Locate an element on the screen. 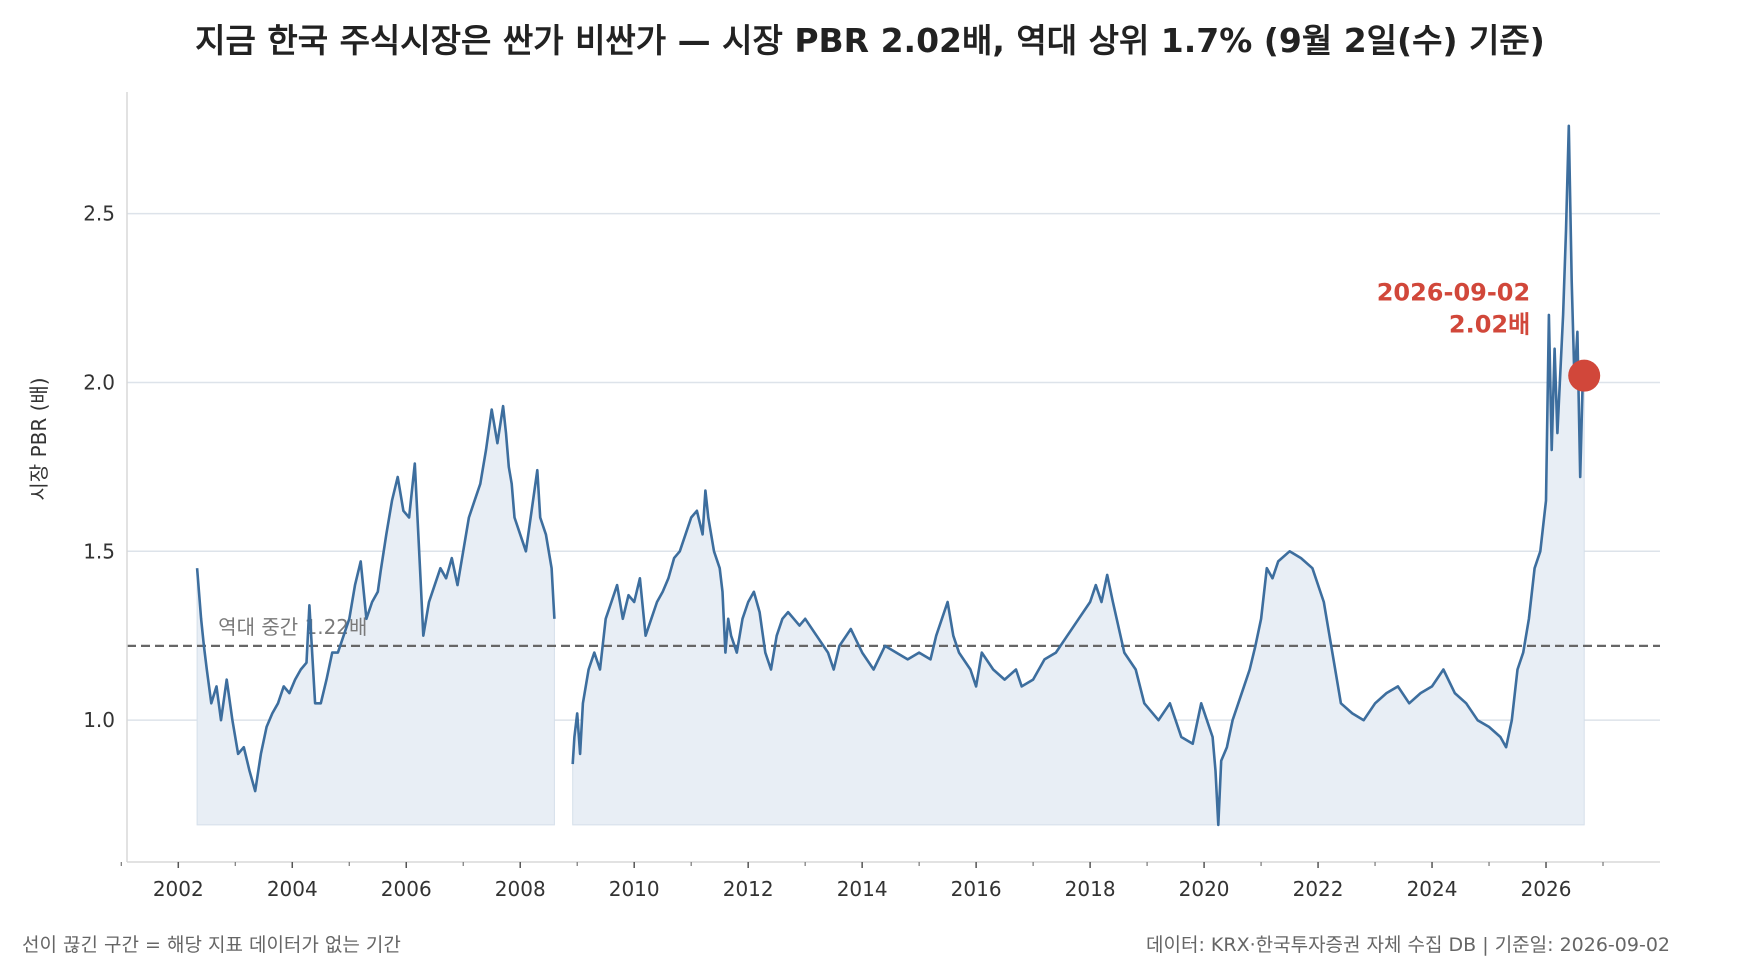  x-tick-label-7: 2016 is located at coordinates (976, 889).